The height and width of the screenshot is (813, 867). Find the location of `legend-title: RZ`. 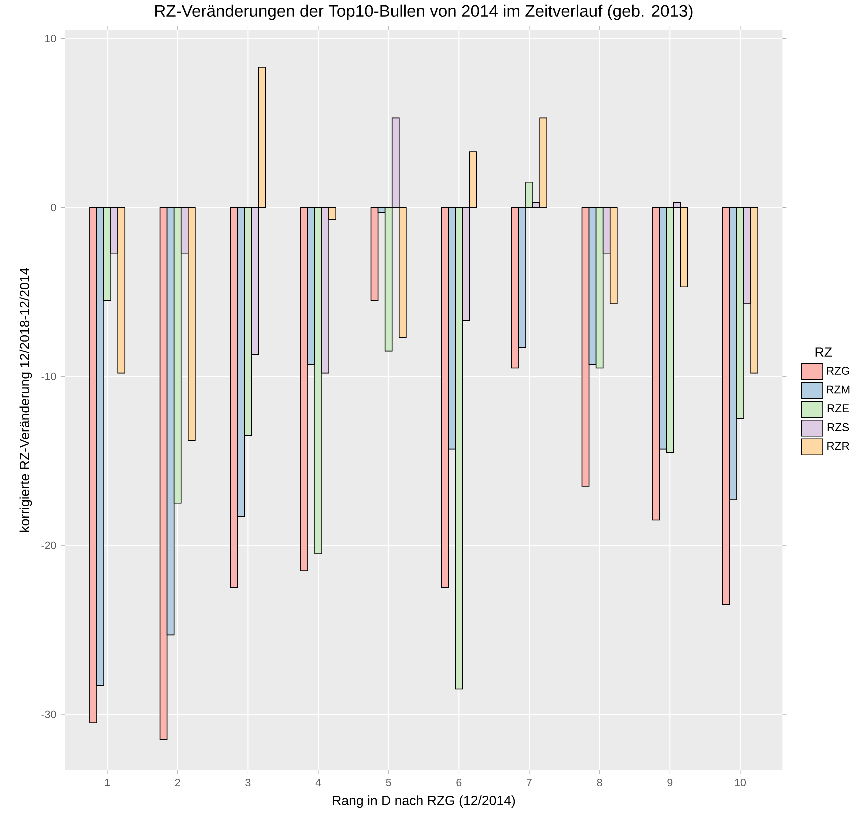

legend-title: RZ is located at coordinates (824, 352).